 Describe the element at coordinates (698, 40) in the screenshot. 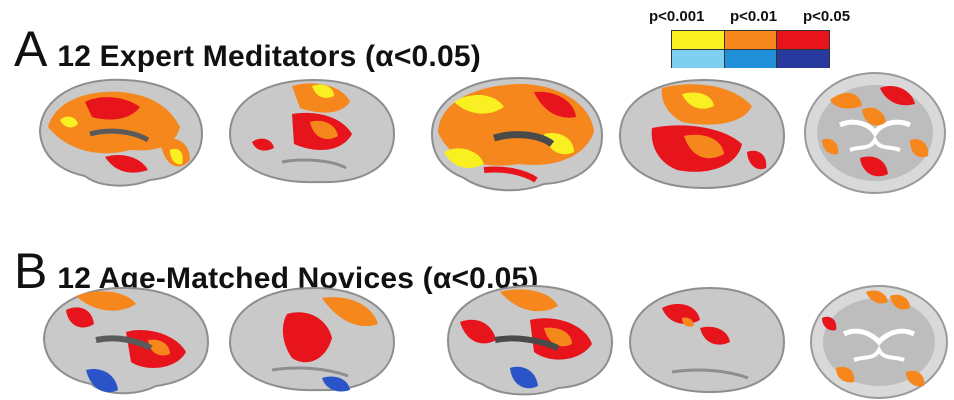

I see `legend-swatch-pos-strong` at that location.